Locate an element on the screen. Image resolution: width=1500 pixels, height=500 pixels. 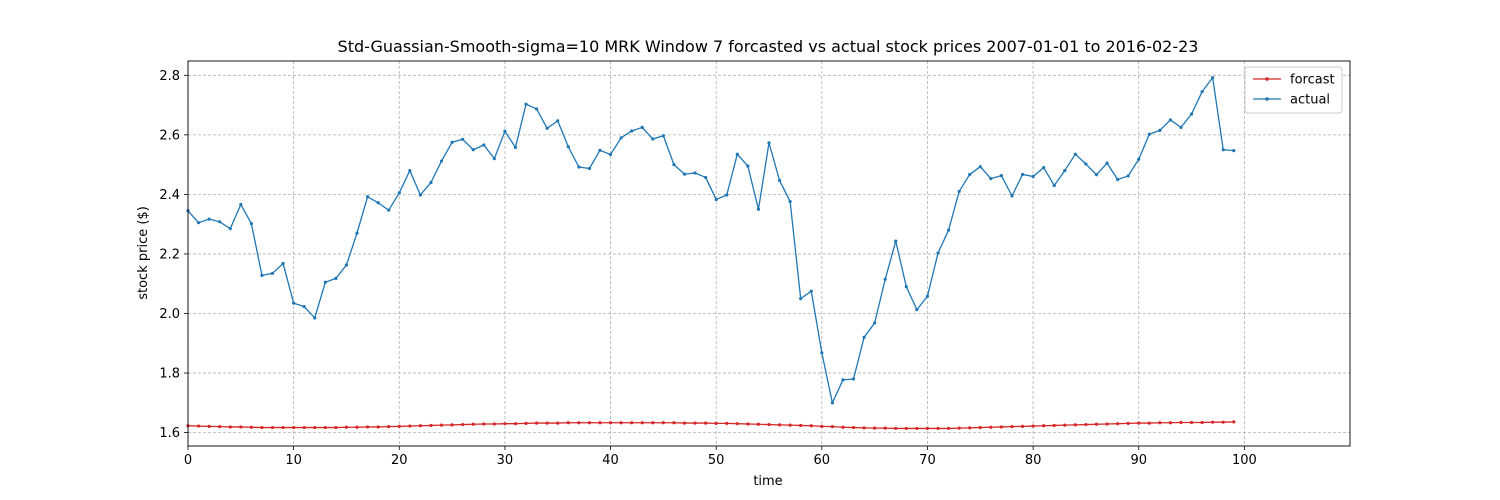
y-tick-label: 2.6 is located at coordinates (169, 135).